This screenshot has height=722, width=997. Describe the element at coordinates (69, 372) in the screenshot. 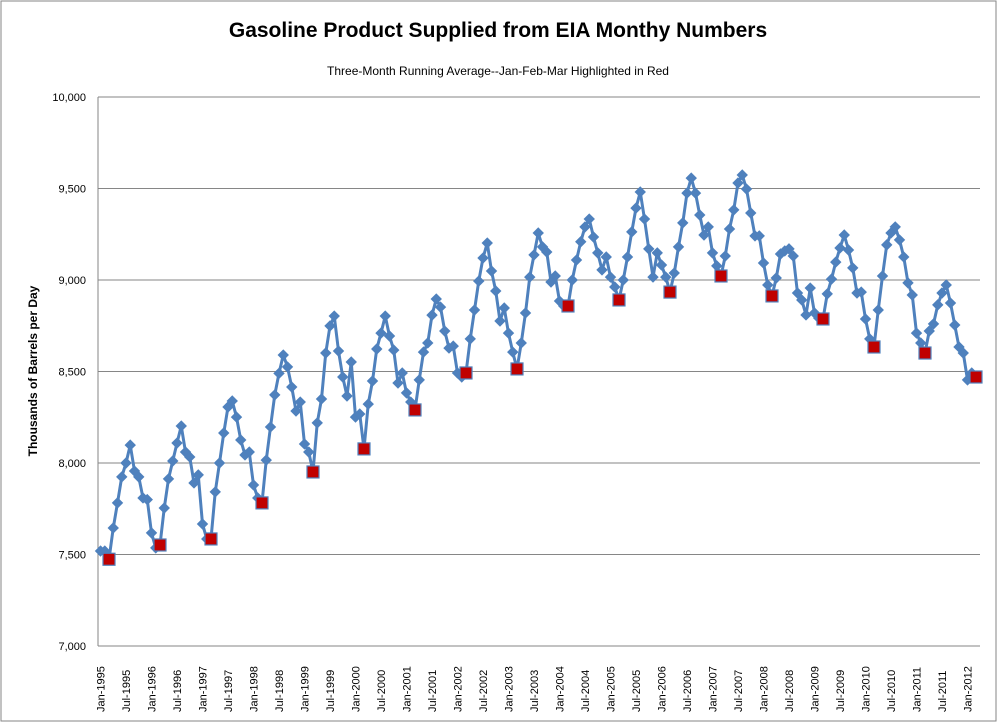

I see `y-axis-ticks: 7,000 7,500 8,000 8,500 9,000 9,500 10,000` at that location.